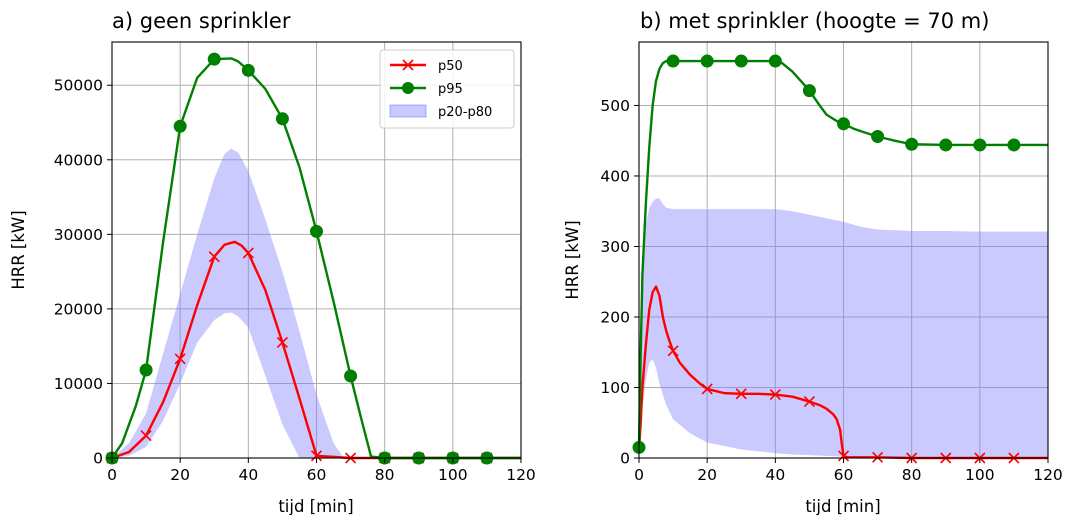  I want to click on y-tick-label: 20000, so click(78, 309).